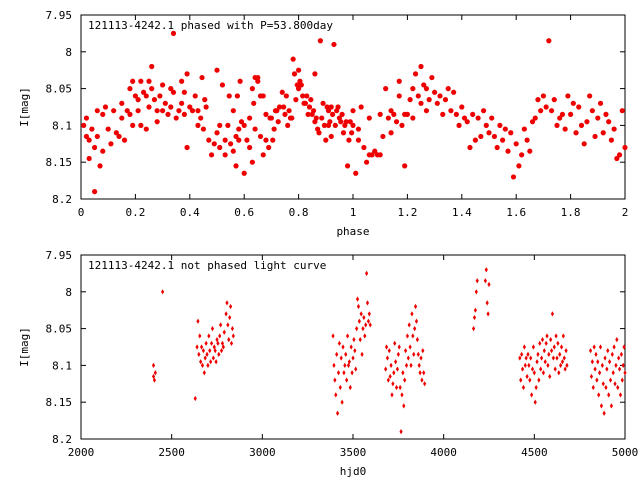 The height and width of the screenshot is (485, 640). Describe the element at coordinates (81, 452) in the screenshot. I see `x-tick-label: 2000` at that location.